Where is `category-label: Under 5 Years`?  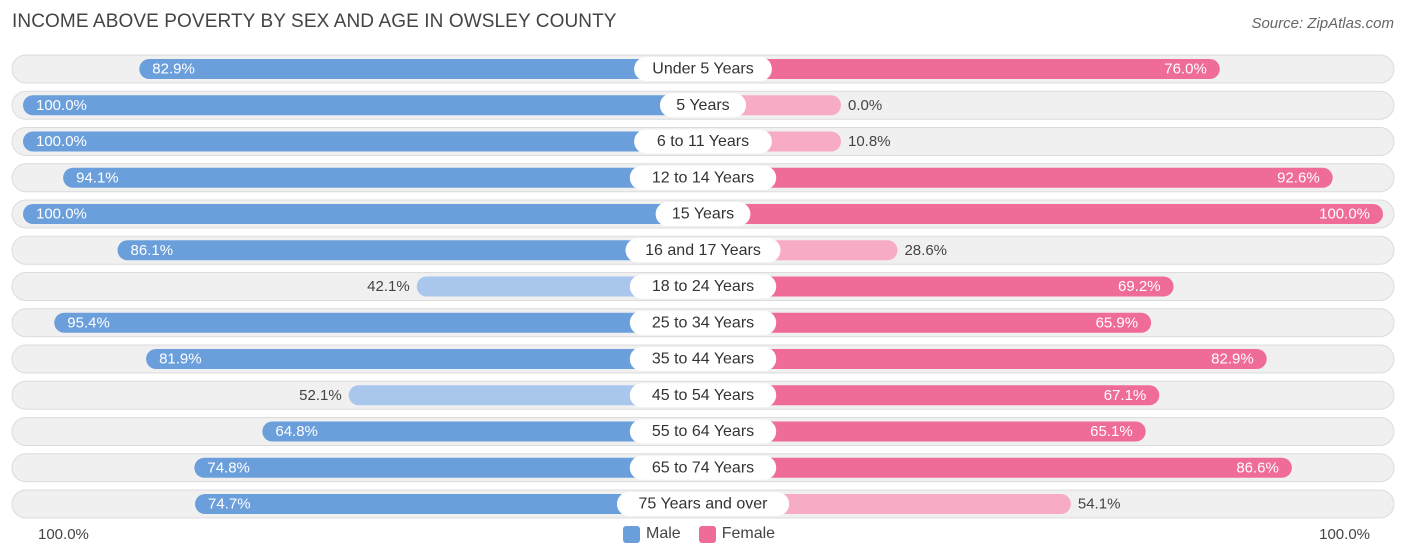 category-label: Under 5 Years is located at coordinates (702, 69).